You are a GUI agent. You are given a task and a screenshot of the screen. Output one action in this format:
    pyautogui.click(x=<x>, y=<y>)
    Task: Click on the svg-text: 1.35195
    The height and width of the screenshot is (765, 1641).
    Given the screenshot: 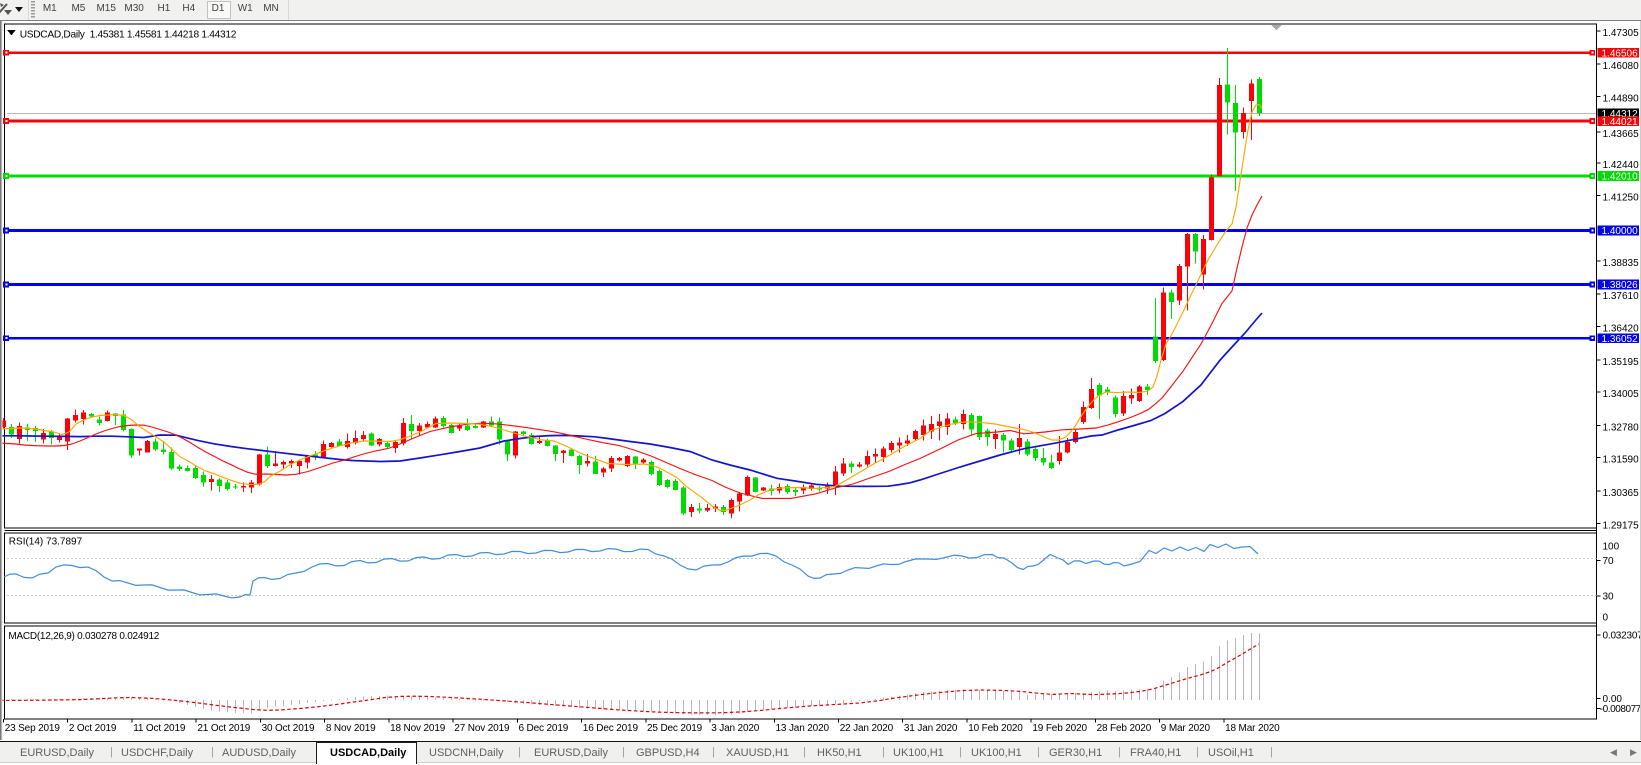 What is the action you would take?
    pyautogui.click(x=1621, y=362)
    